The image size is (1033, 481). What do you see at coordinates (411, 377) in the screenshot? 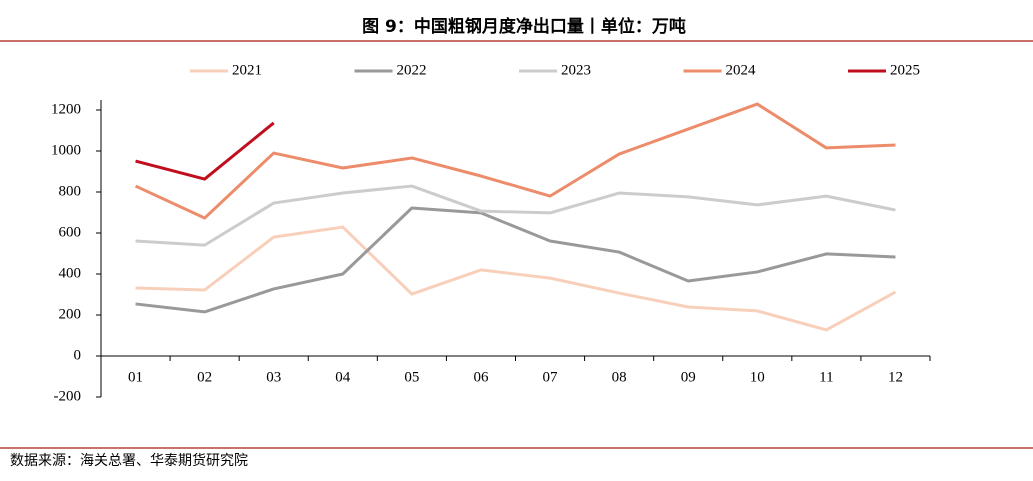
I see `x-tick-label: 05` at bounding box center [411, 377].